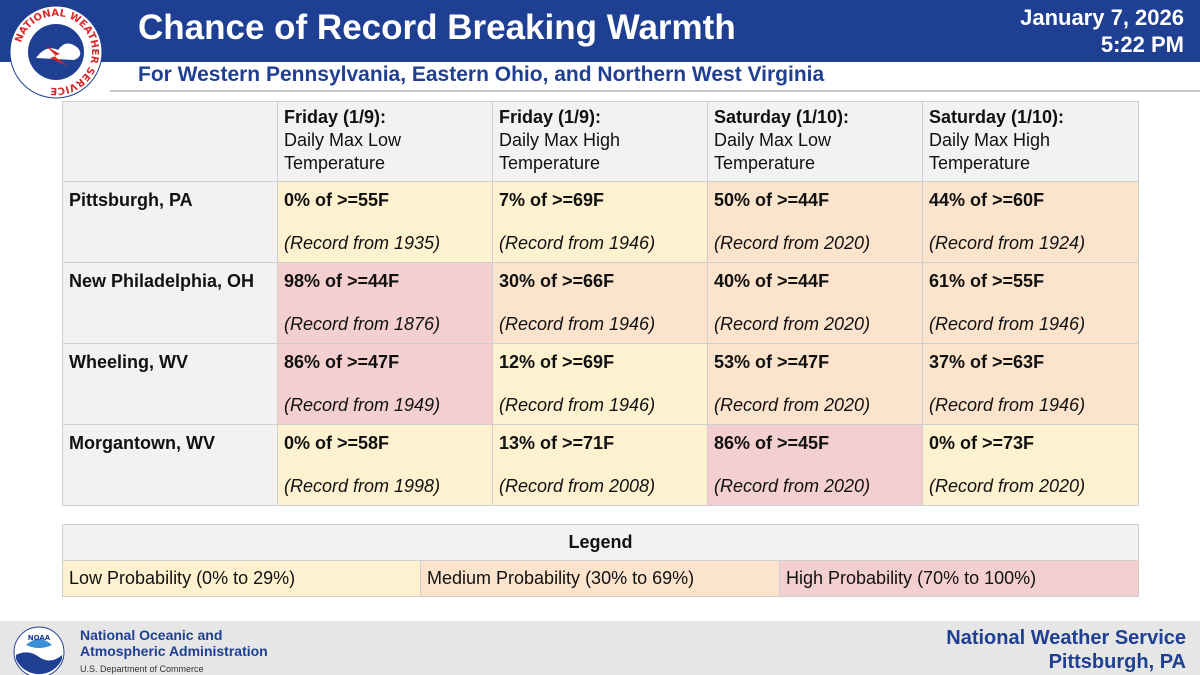  What do you see at coordinates (1066, 638) in the screenshot?
I see `nws-office-name: National Weather Service` at bounding box center [1066, 638].